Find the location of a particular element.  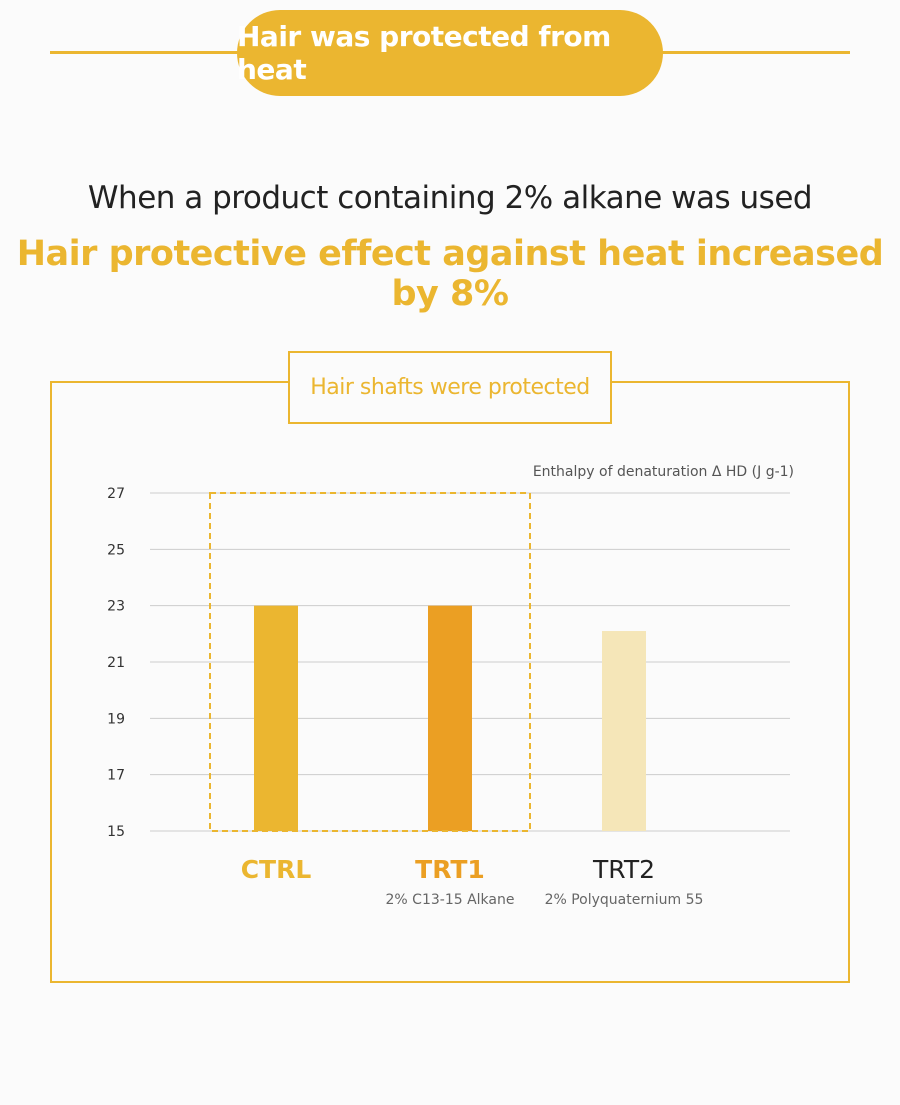

y-tick-label: 17 is located at coordinates (116, 776).